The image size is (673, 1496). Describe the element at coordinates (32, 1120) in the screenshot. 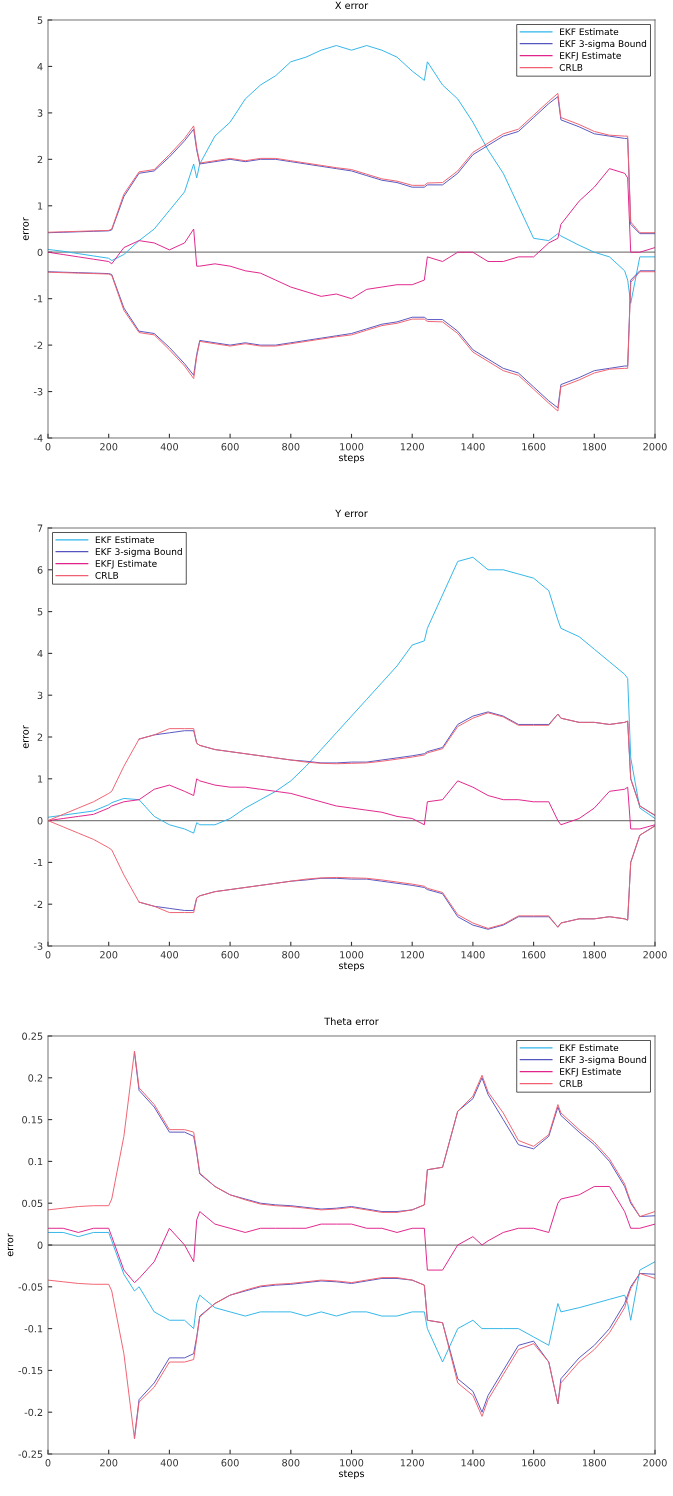

I see `y-tick-label: 0.15` at that location.